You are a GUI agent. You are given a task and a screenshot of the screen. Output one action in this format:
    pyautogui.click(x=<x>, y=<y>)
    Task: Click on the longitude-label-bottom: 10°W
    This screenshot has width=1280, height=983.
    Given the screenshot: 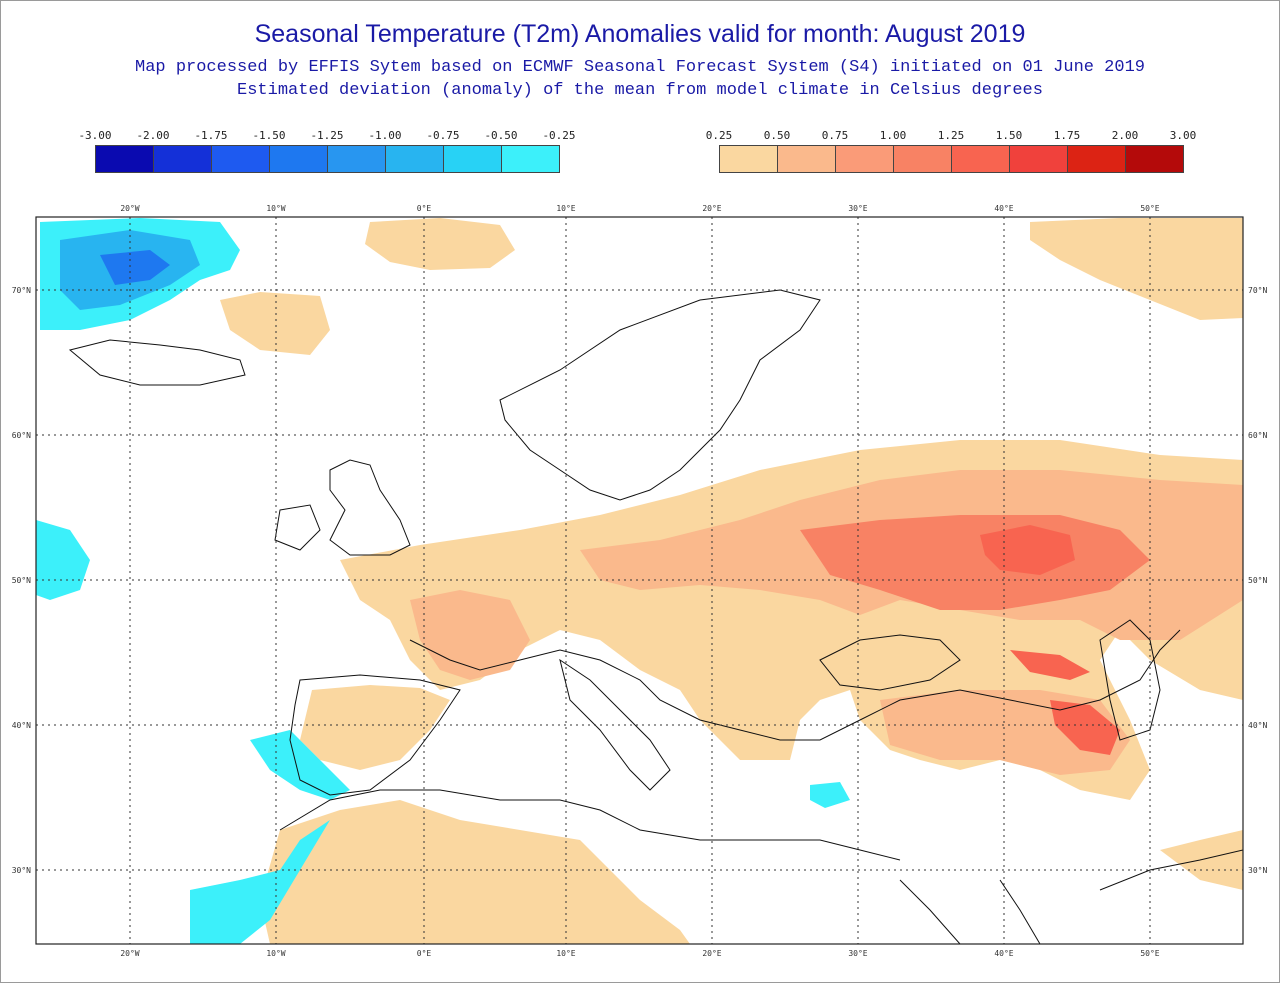 What is the action you would take?
    pyautogui.click(x=275, y=953)
    